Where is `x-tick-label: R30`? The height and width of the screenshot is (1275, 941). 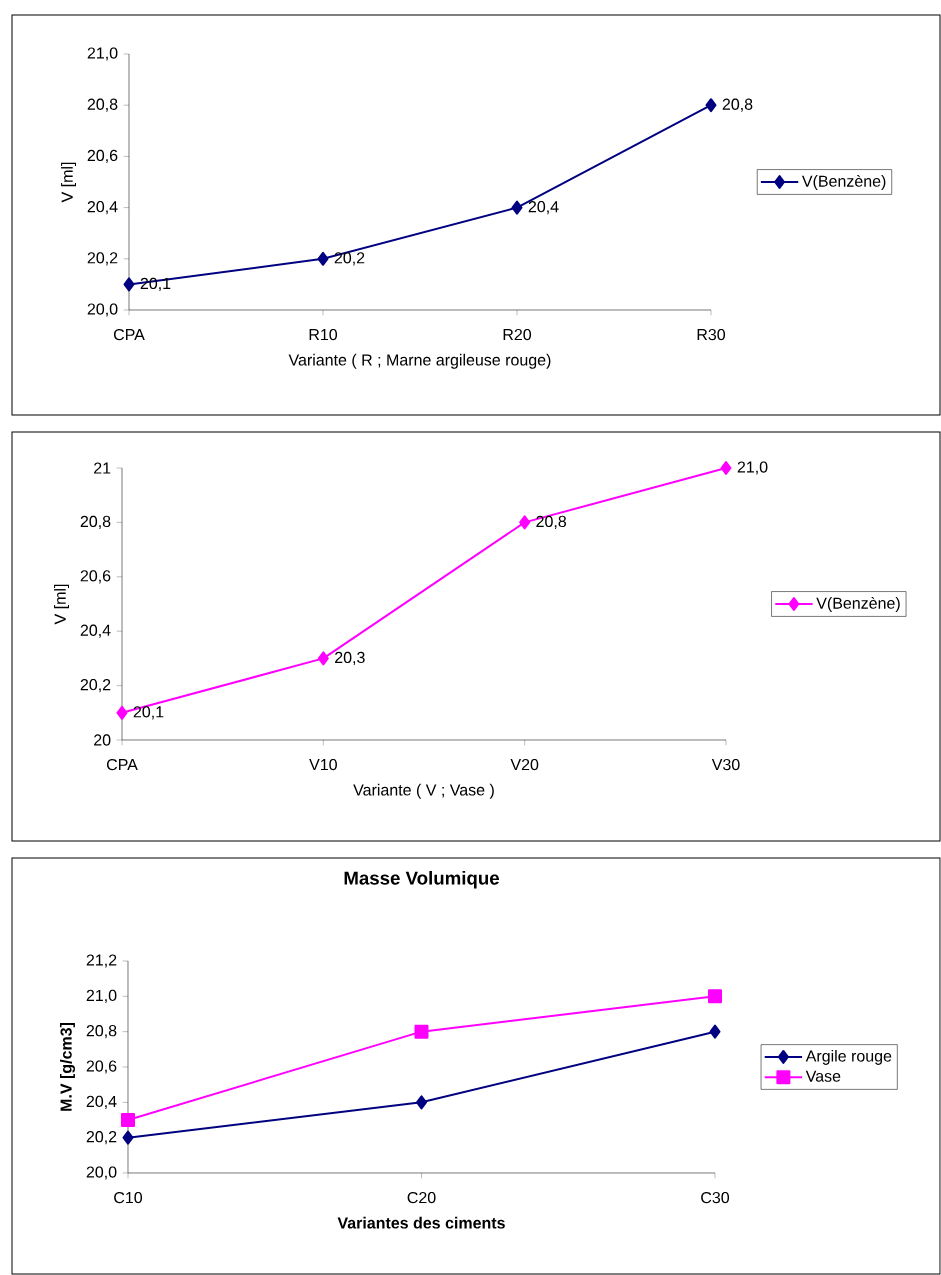 x-tick-label: R30 is located at coordinates (711, 334).